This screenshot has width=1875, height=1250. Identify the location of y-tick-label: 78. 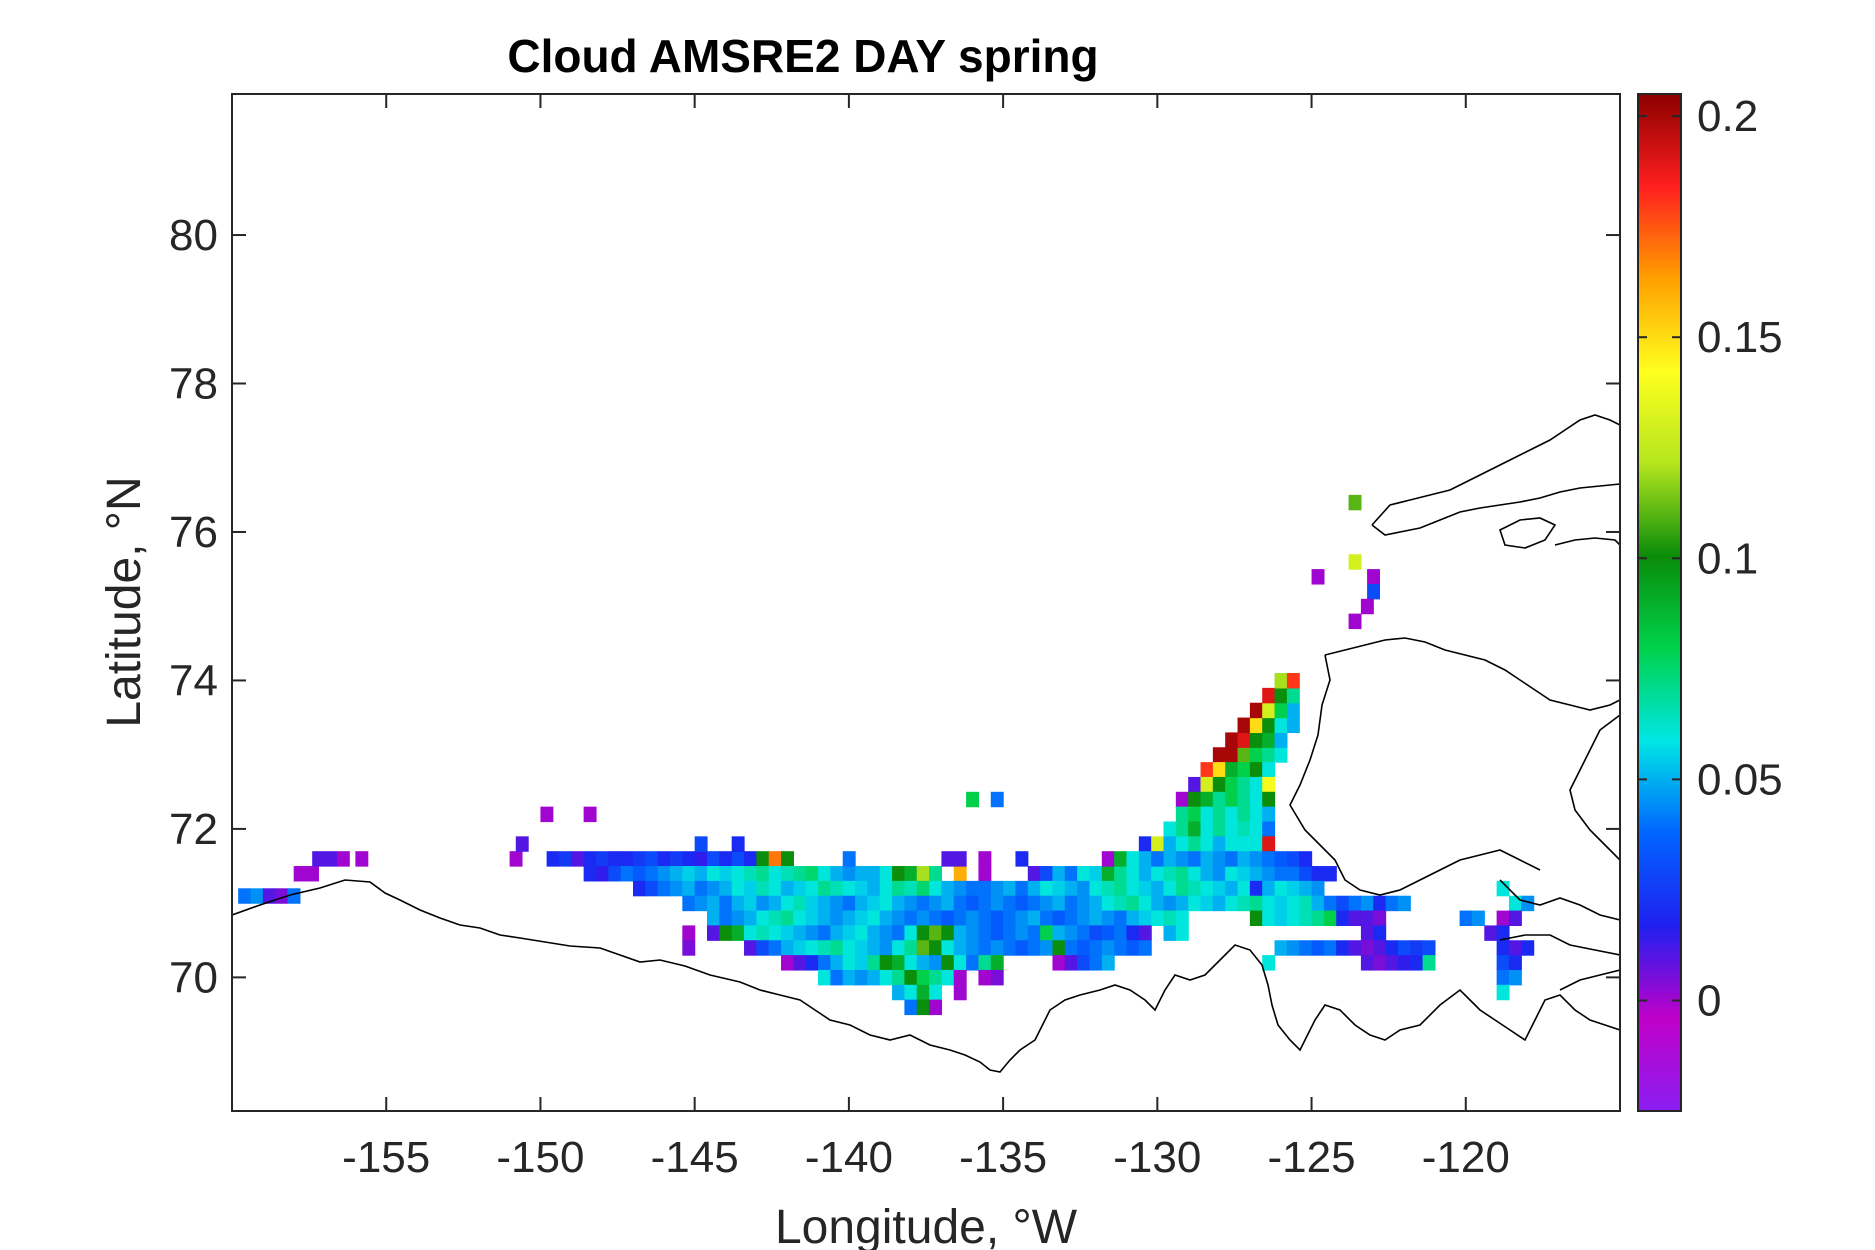
(193, 384).